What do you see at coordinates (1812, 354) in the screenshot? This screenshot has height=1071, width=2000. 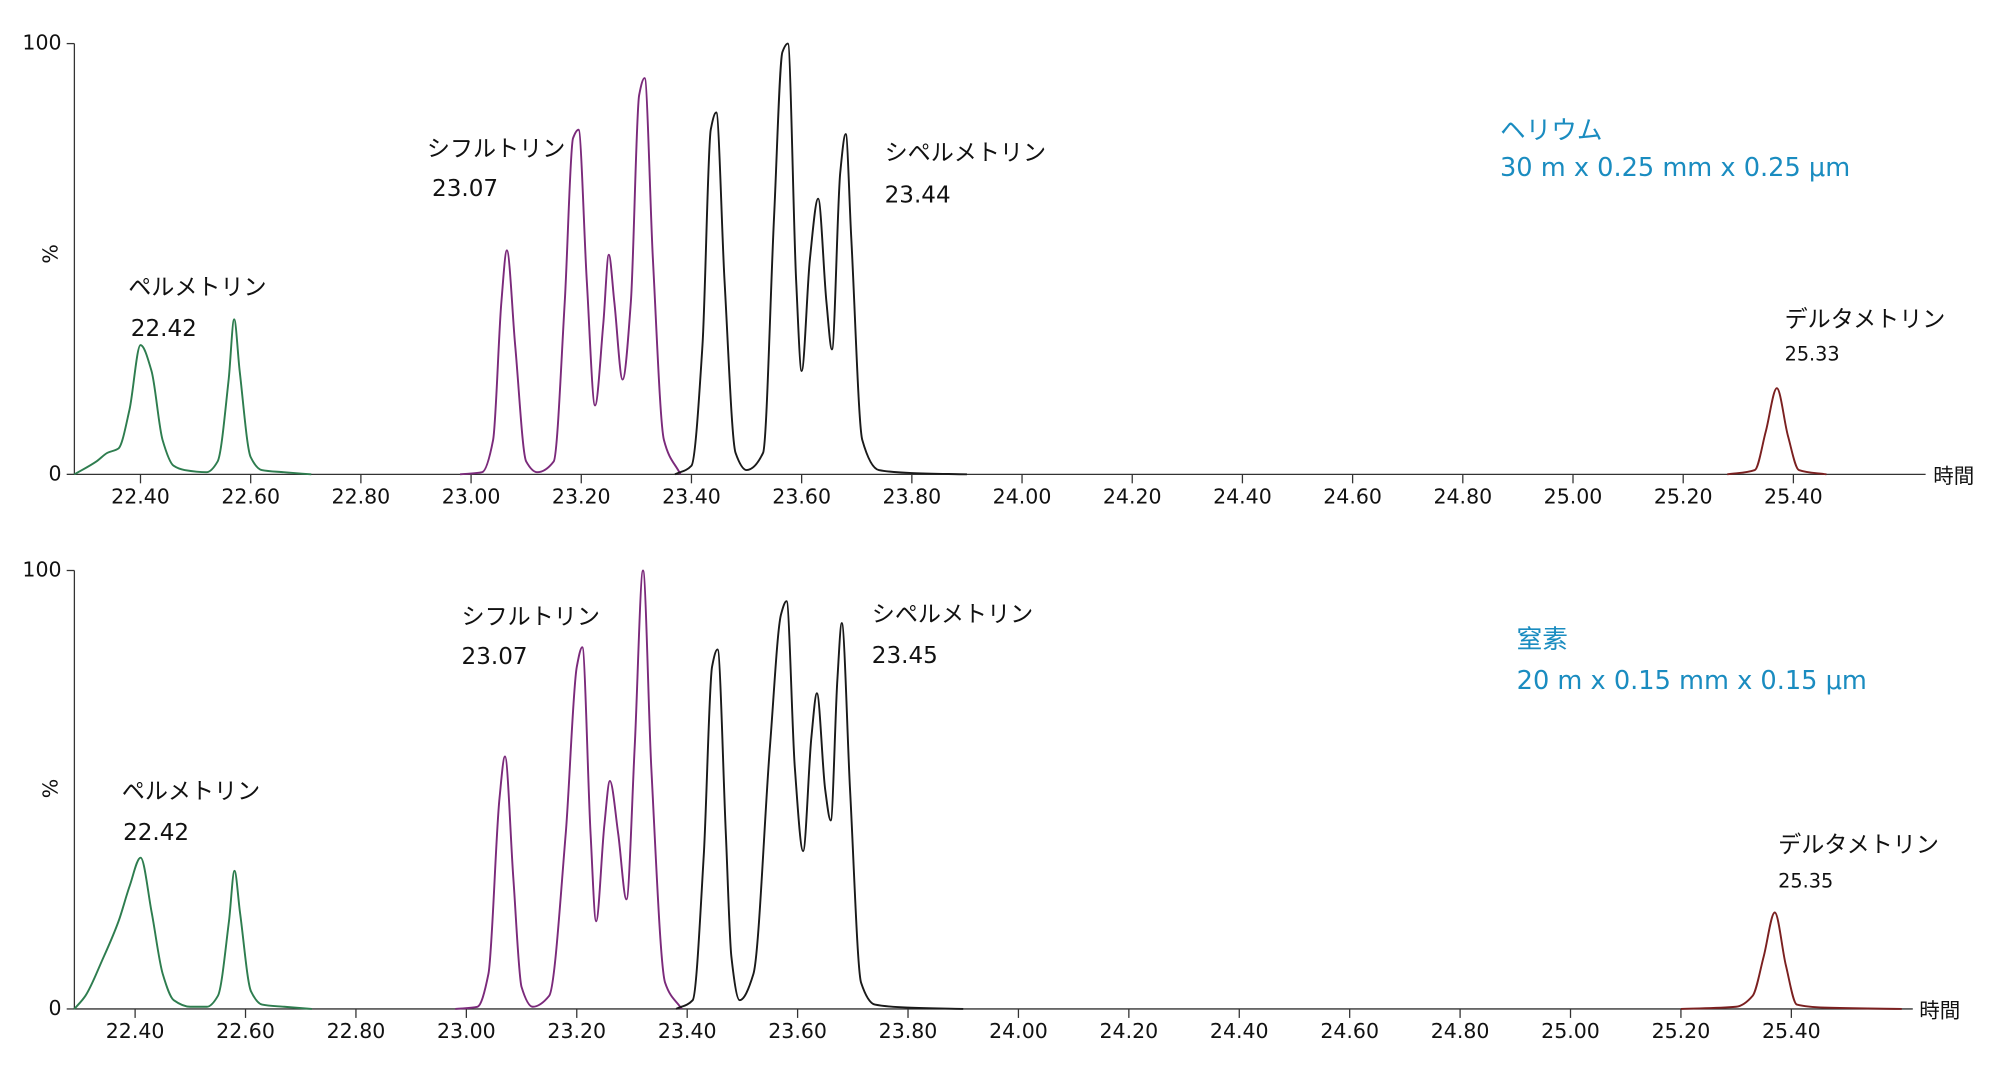 I see `retention-time: 25.33` at bounding box center [1812, 354].